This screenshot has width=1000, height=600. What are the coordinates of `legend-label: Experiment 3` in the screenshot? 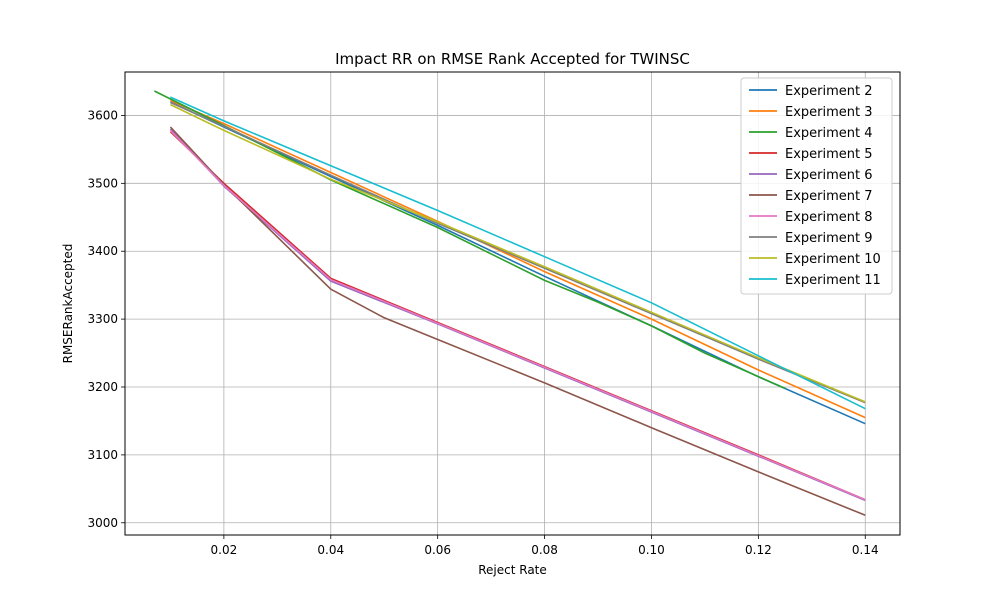 It's located at (829, 112).